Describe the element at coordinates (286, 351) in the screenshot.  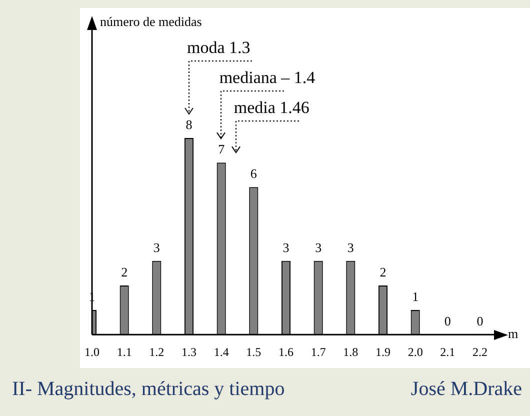
I see `x-tick-label: 1.6` at that location.